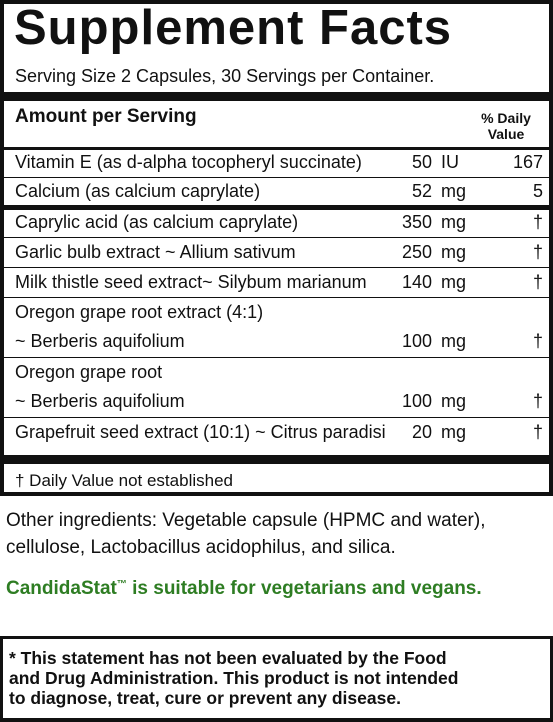 The width and height of the screenshot is (553, 722). Describe the element at coordinates (61, 588) in the screenshot. I see `brand-name: CandidaStat` at that location.